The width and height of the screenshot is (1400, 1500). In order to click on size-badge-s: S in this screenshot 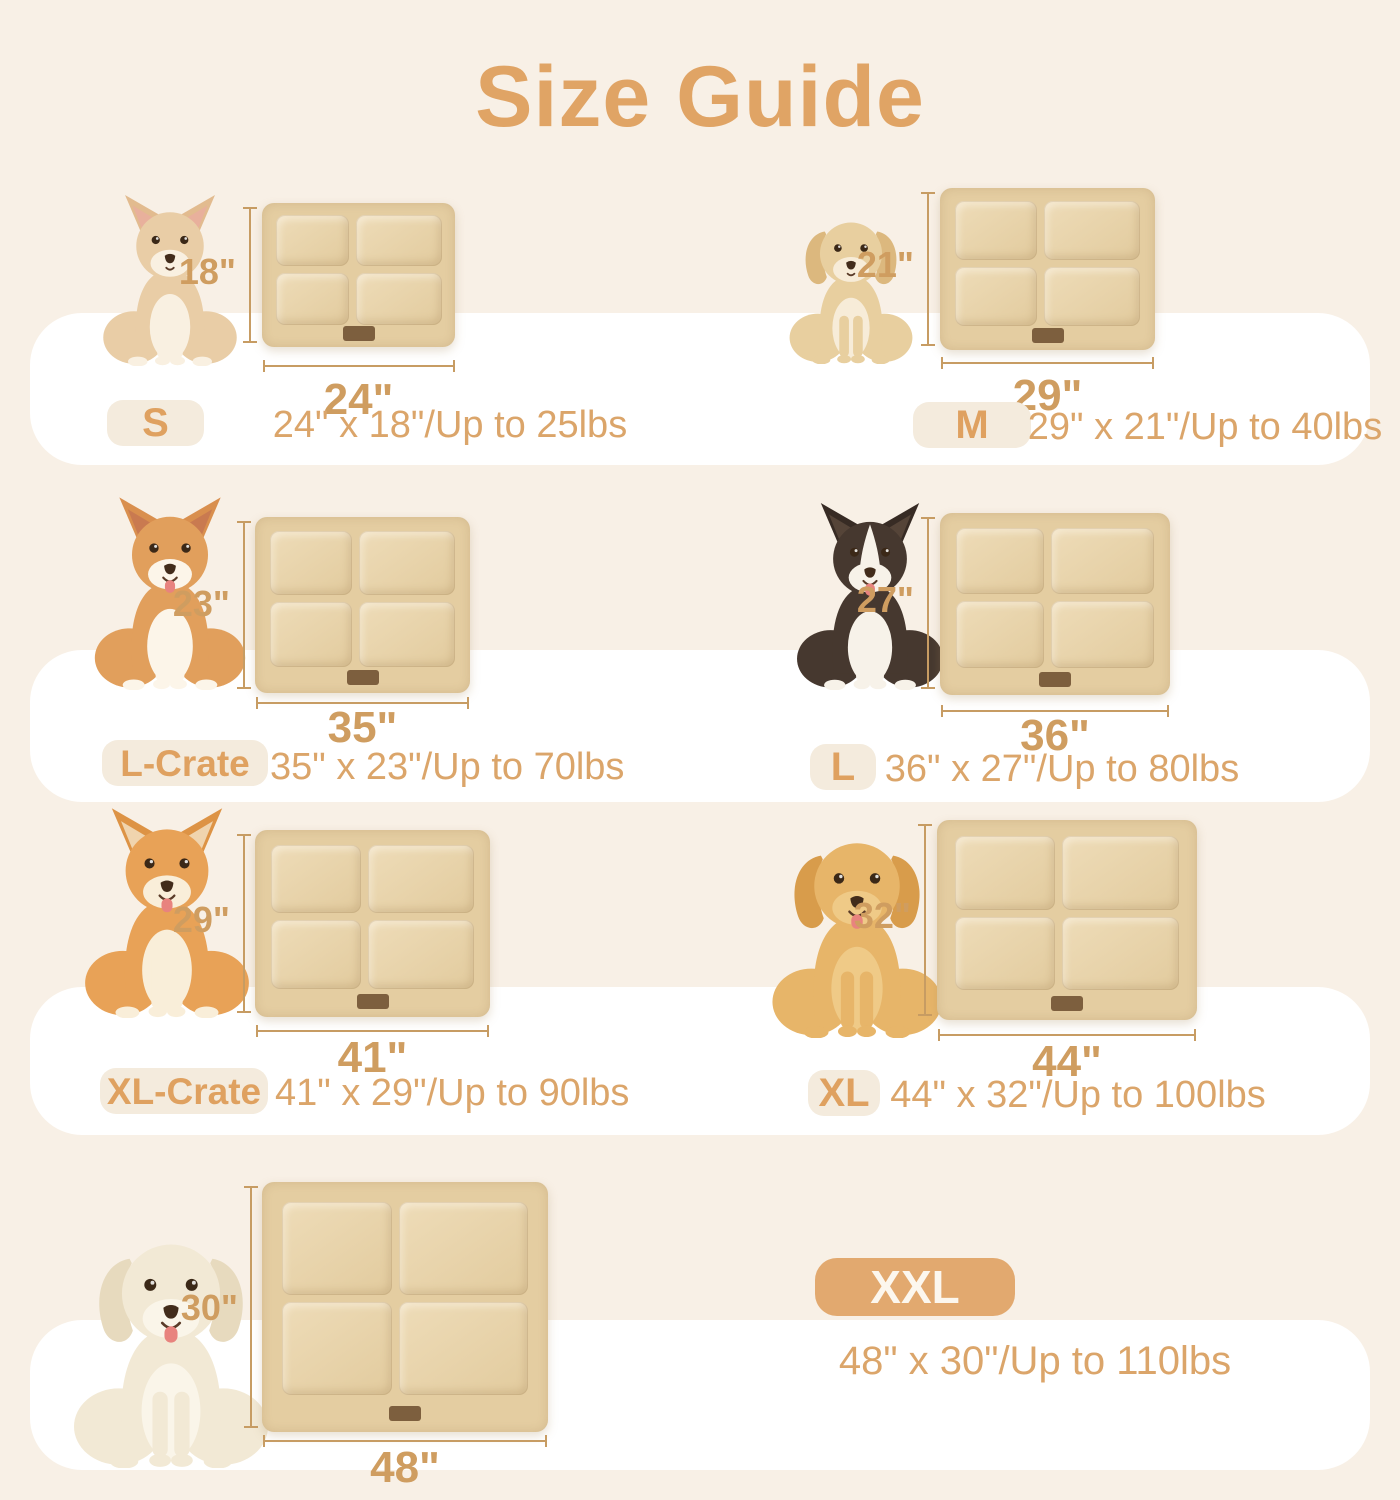, I will do `click(155, 423)`.